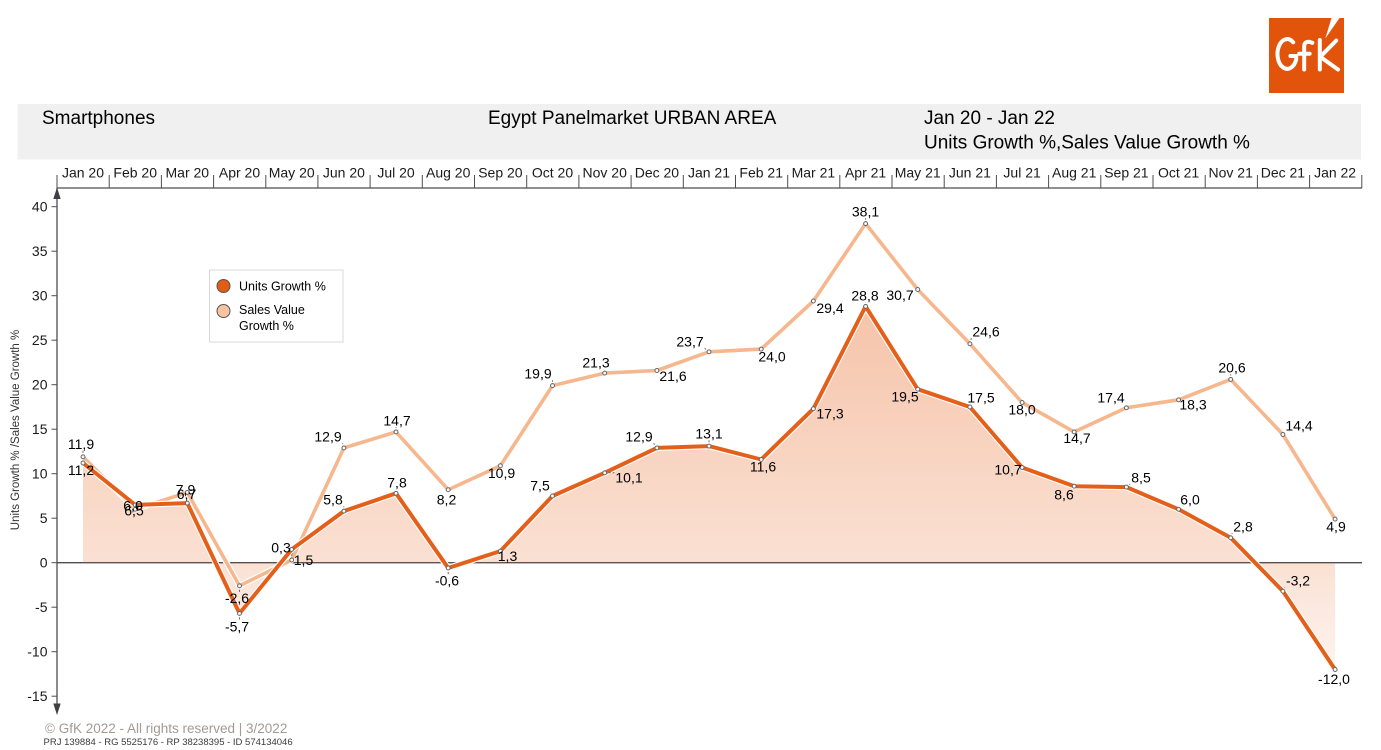 The image size is (1381, 750). What do you see at coordinates (1110, 398) in the screenshot?
I see `svg-text: 17,4` at bounding box center [1110, 398].